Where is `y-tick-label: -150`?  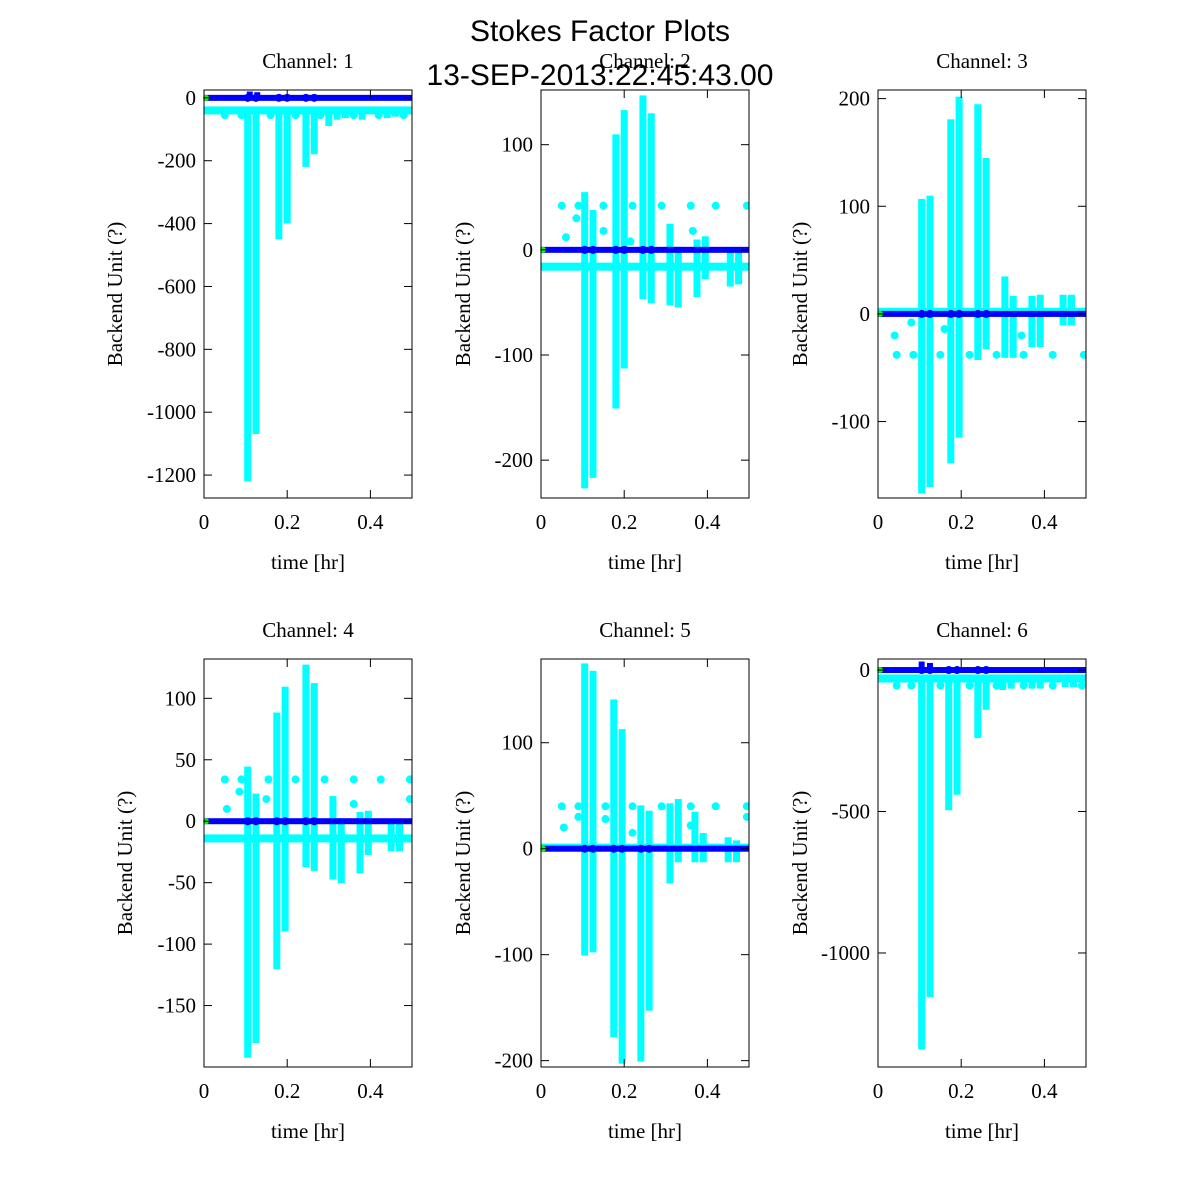 y-tick-label: -150 is located at coordinates (177, 1006).